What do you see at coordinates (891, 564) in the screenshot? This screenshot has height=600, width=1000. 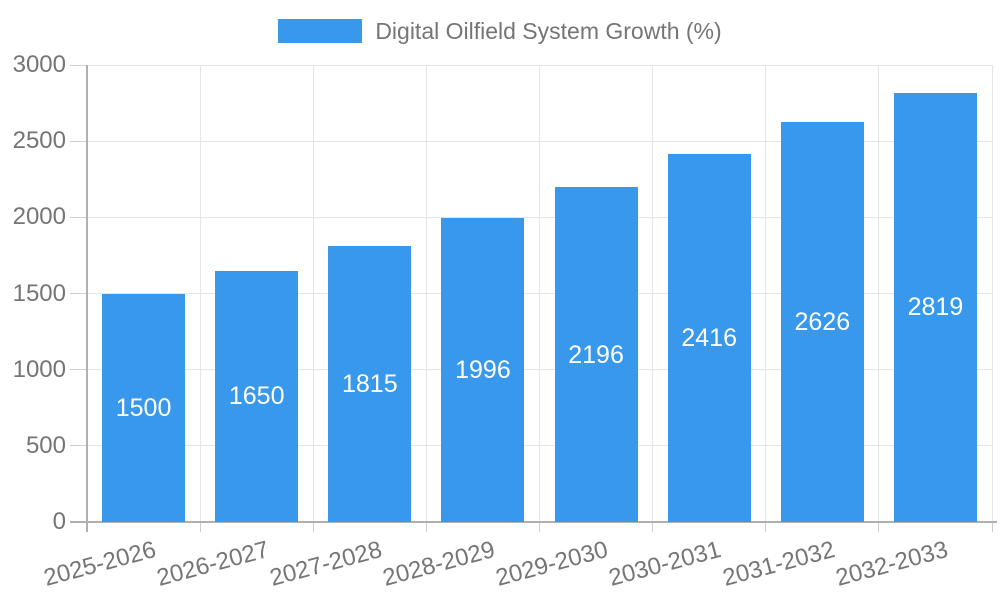 I see `x-tick-label: 2032-2033` at bounding box center [891, 564].